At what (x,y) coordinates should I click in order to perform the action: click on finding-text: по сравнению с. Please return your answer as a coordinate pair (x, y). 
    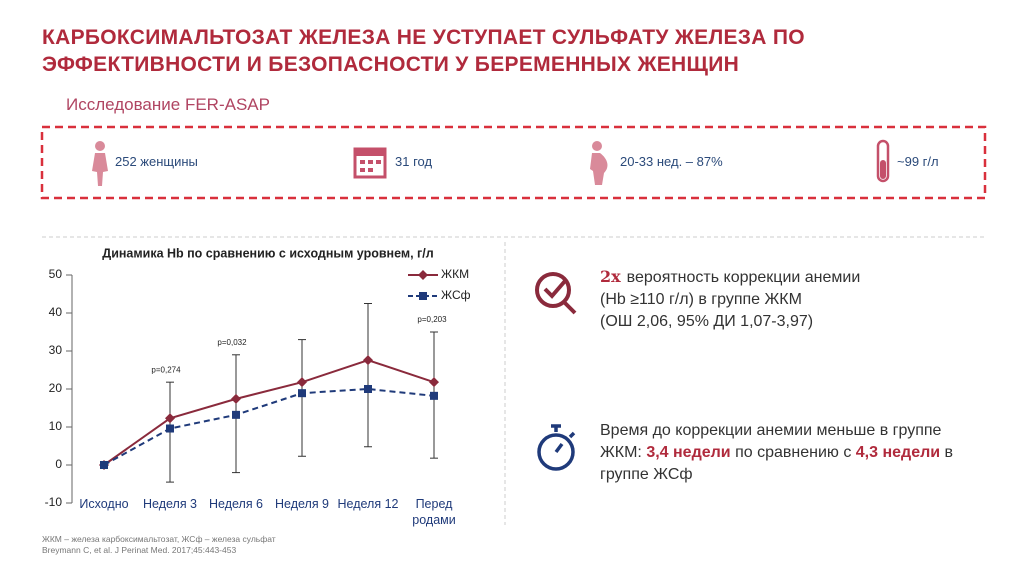
    Looking at the image, I should click on (793, 452).